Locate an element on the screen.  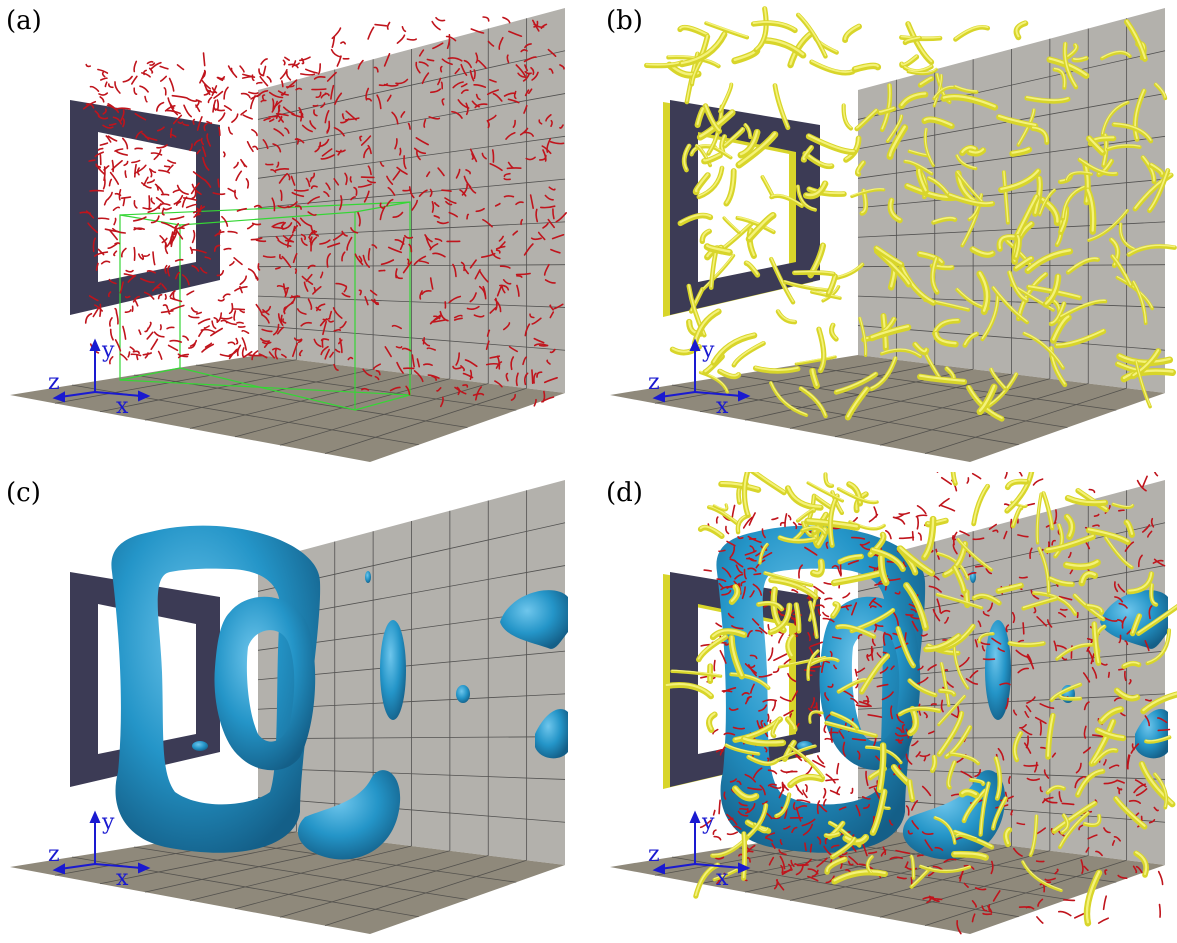
outer-ring is located at coordinates (216, 689).